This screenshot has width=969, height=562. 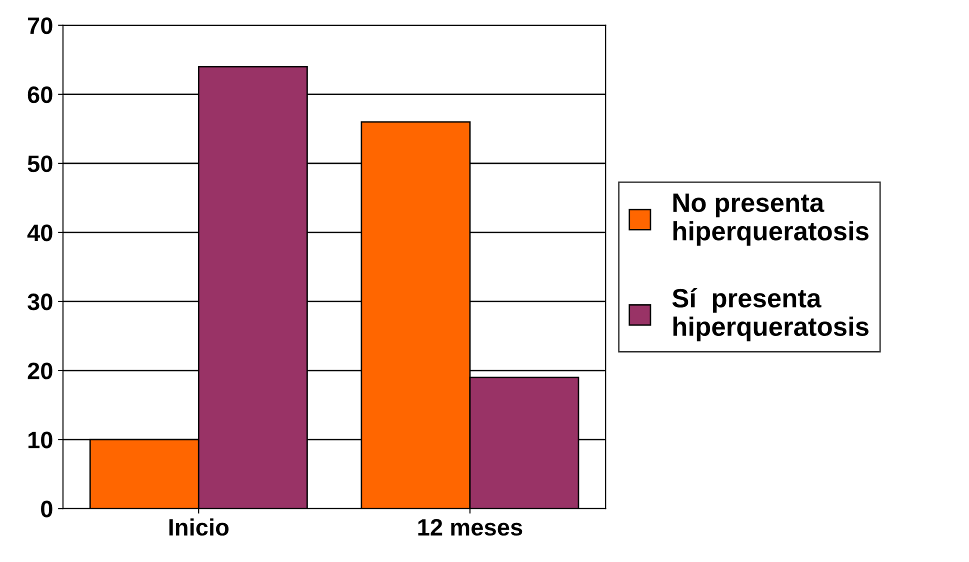 What do you see at coordinates (40, 371) in the screenshot?
I see `y-tick-label: 20` at bounding box center [40, 371].